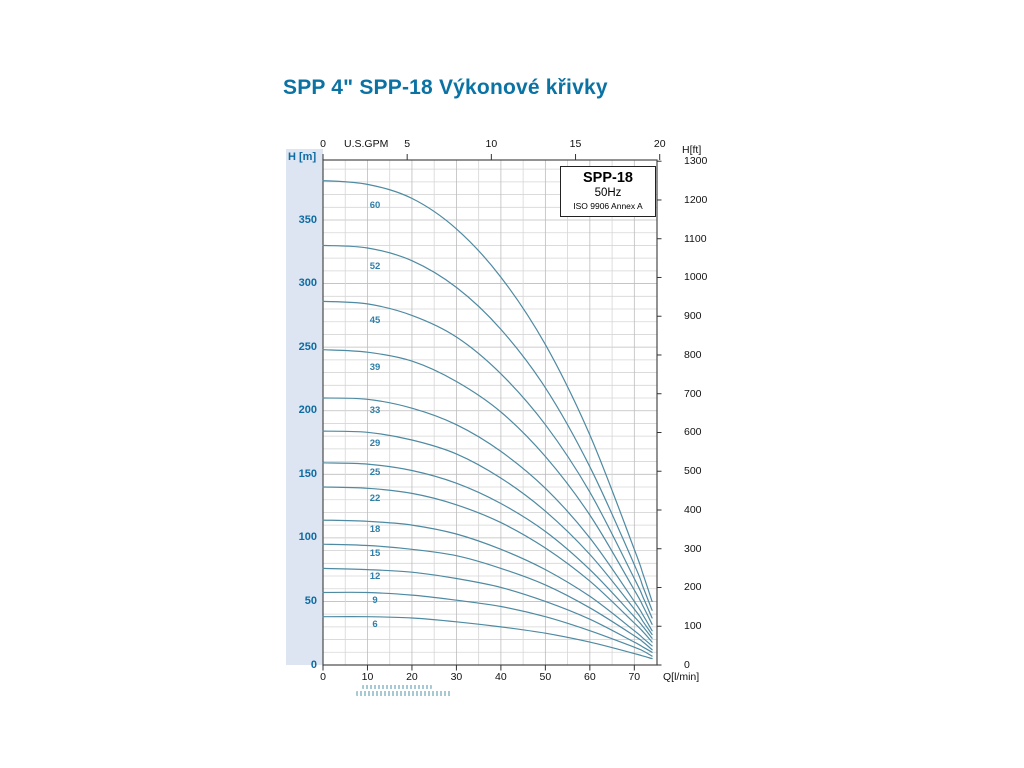 The height and width of the screenshot is (768, 1024). What do you see at coordinates (693, 509) in the screenshot?
I see `right-axis-tick-label: 400` at bounding box center [693, 509].